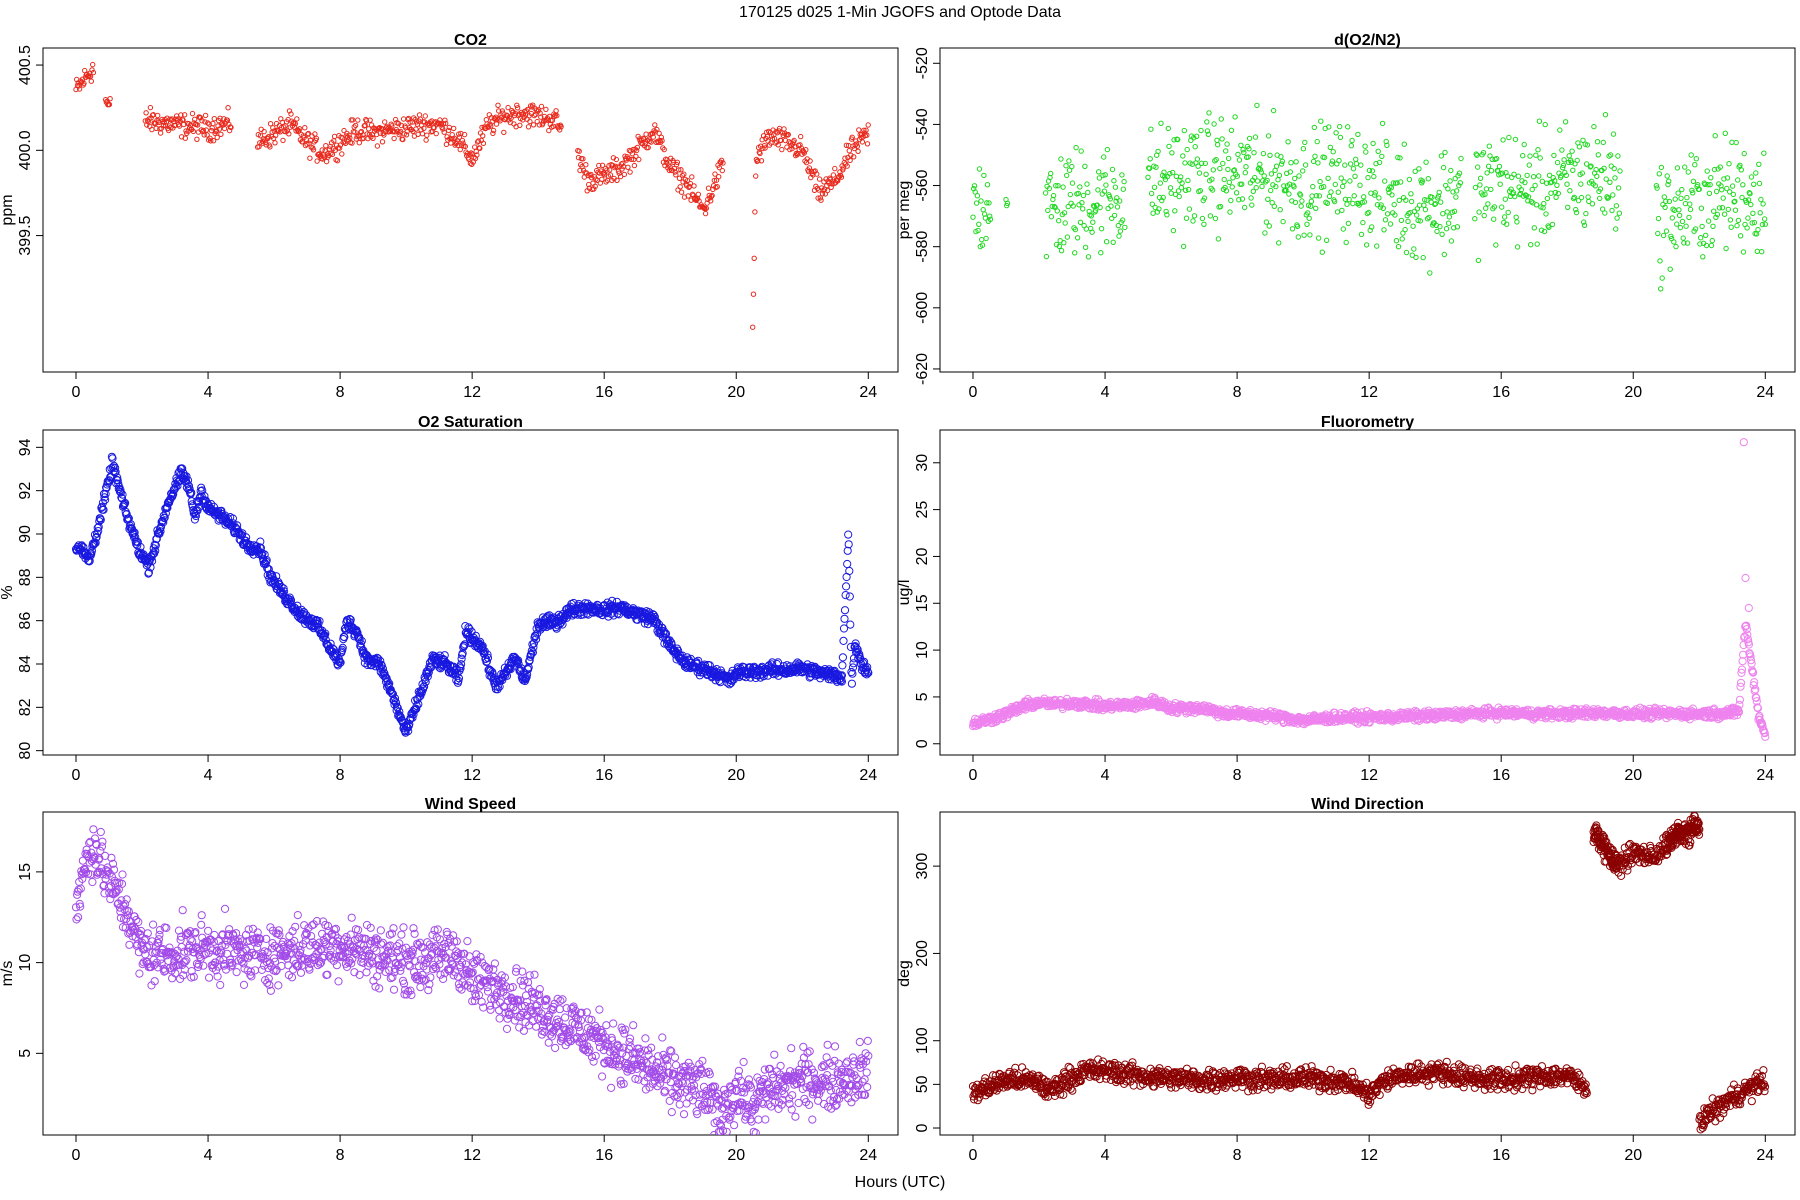 The image size is (1800, 1200). Describe the element at coordinates (472, 1155) in the screenshot. I see `x-tick-label: 12` at that location.